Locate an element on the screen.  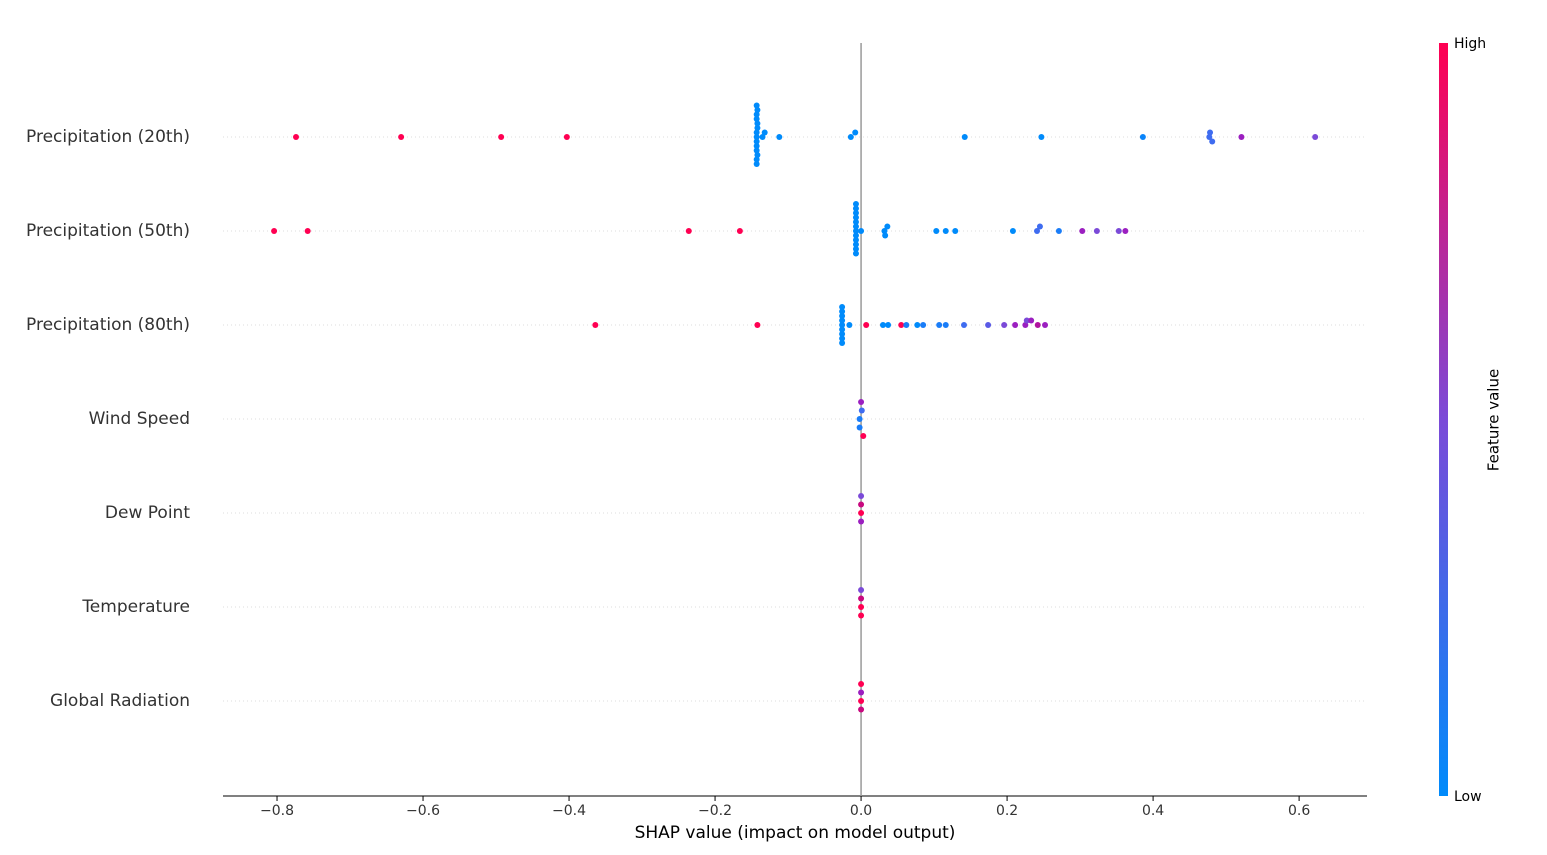
x-tick-label: −0.6 is located at coordinates (423, 811).